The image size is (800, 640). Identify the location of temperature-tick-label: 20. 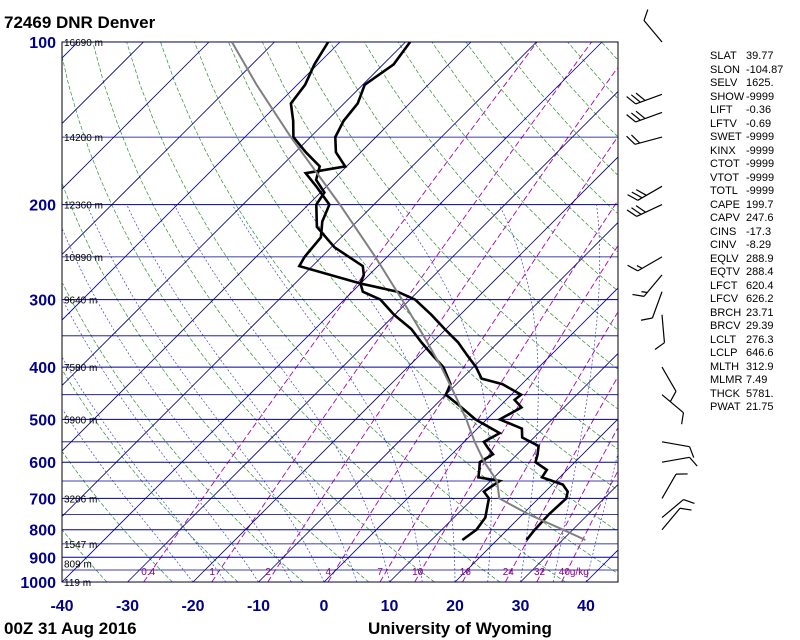
(455, 606).